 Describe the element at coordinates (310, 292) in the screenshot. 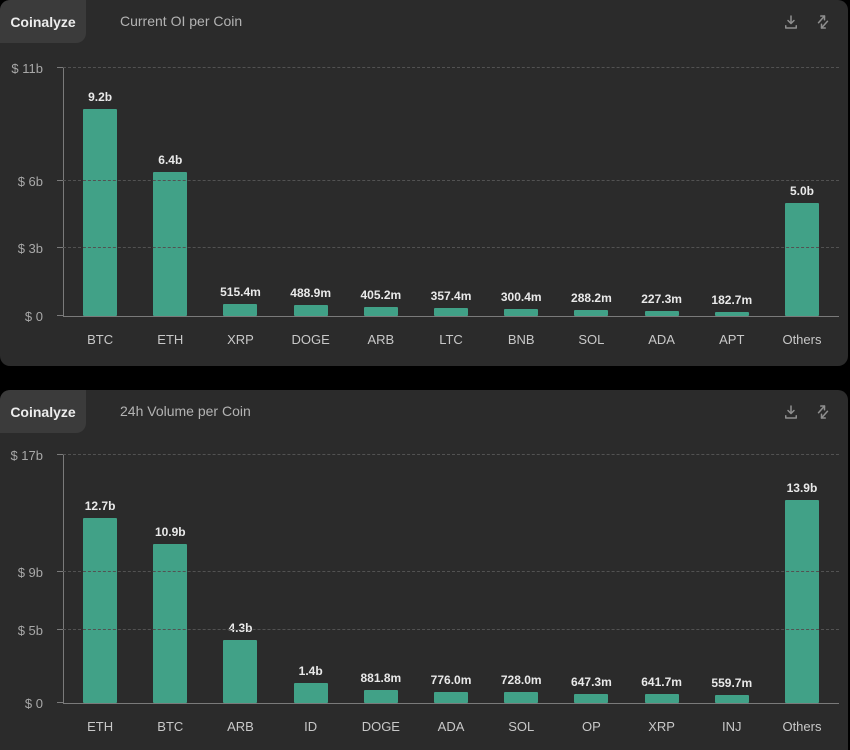

I see `bar-value-label: 488.9m` at that location.